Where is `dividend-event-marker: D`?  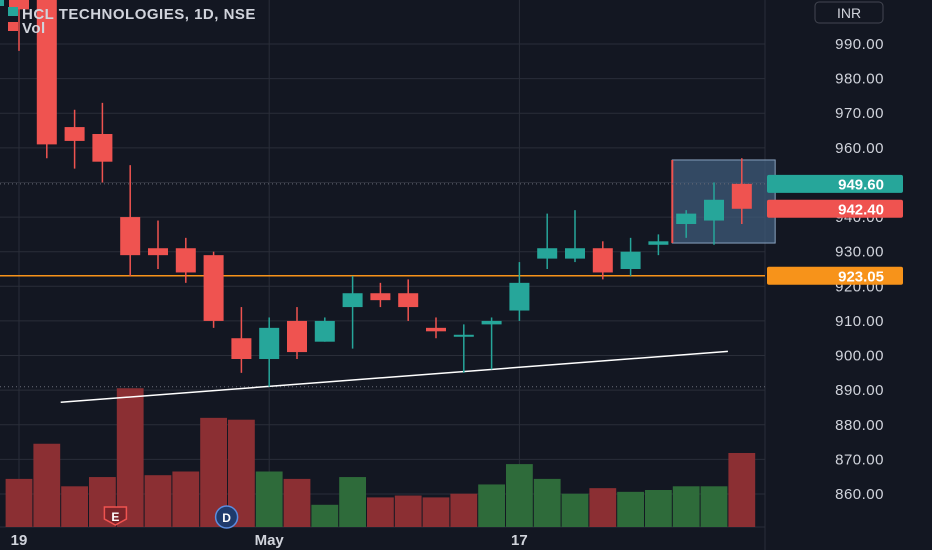 dividend-event-marker: D is located at coordinates (226, 517).